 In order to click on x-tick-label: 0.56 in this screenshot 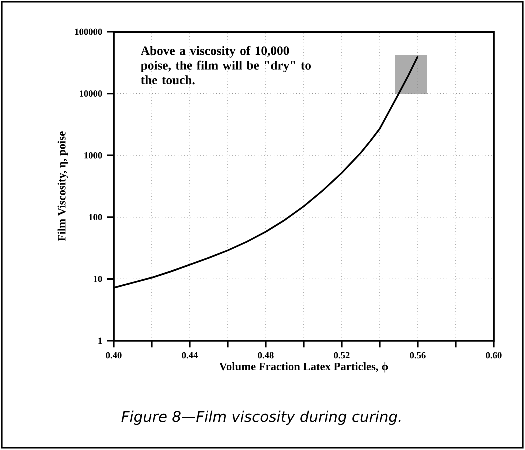, I will do `click(418, 355)`.